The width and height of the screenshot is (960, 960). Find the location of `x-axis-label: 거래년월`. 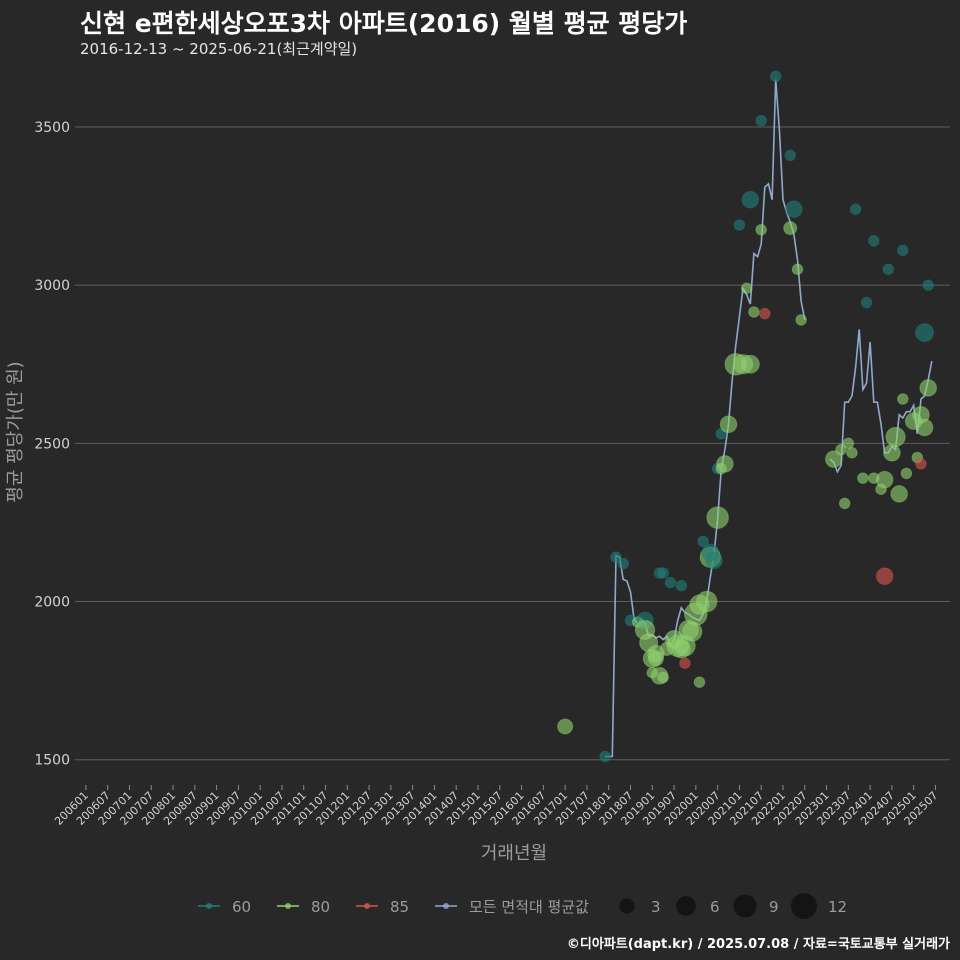

x-axis-label: 거래년월 is located at coordinates (514, 853).